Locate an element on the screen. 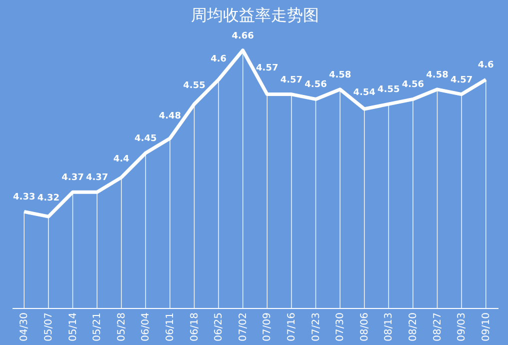  x-tick-label: 05/14 is located at coordinates (73, 327).